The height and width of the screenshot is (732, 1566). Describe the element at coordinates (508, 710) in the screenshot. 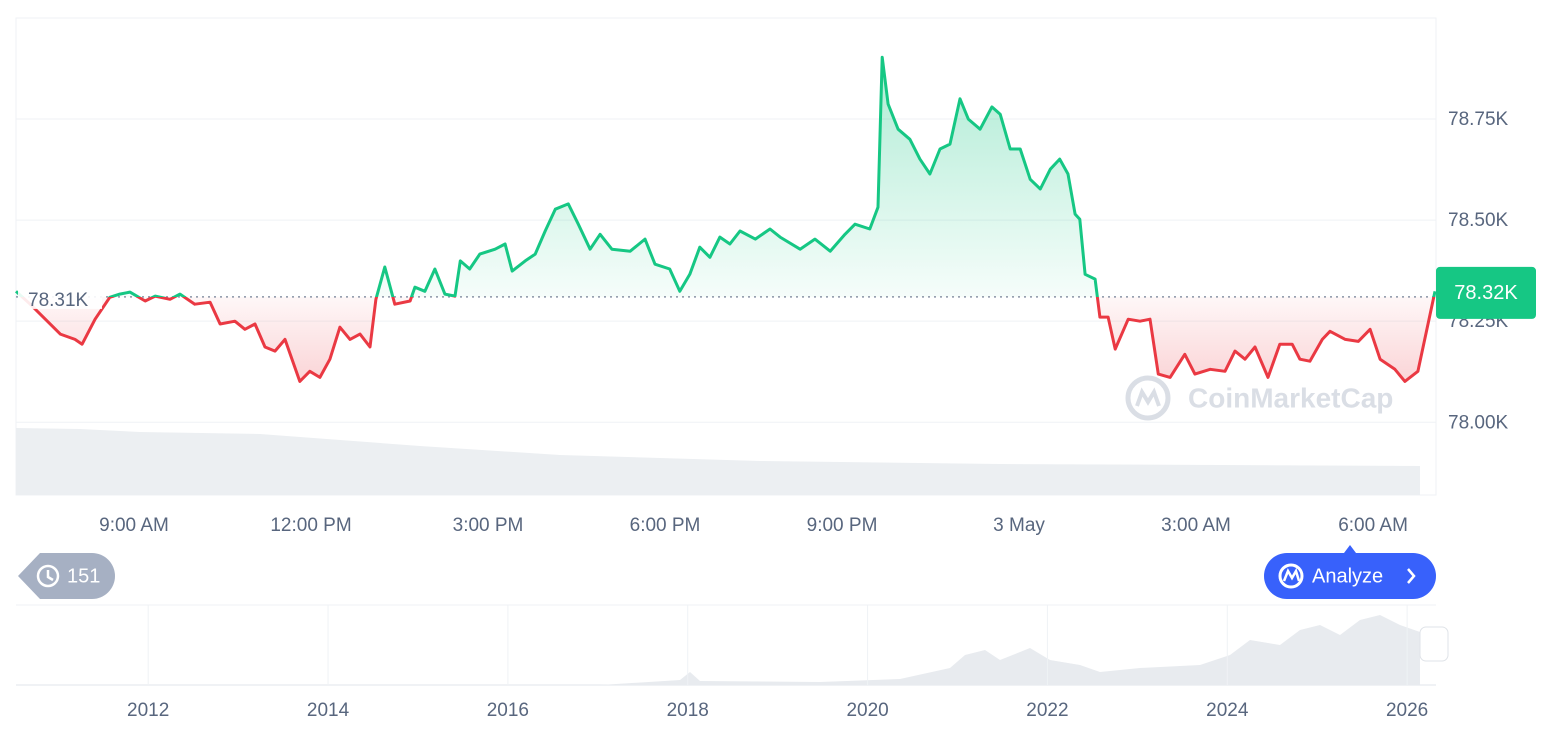

I see `navigator-tick-label: 2016` at that location.